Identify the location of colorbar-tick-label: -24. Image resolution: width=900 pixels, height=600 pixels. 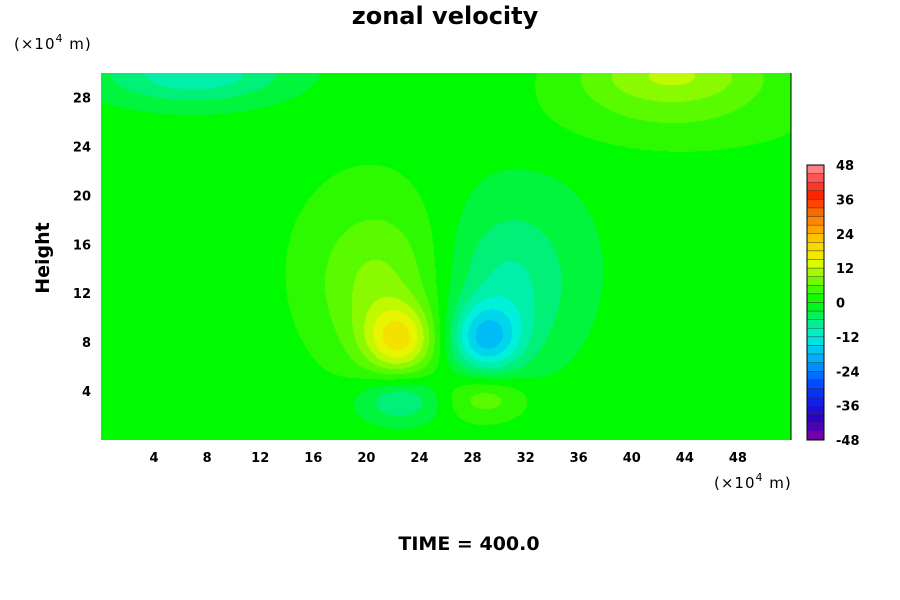
(848, 372).